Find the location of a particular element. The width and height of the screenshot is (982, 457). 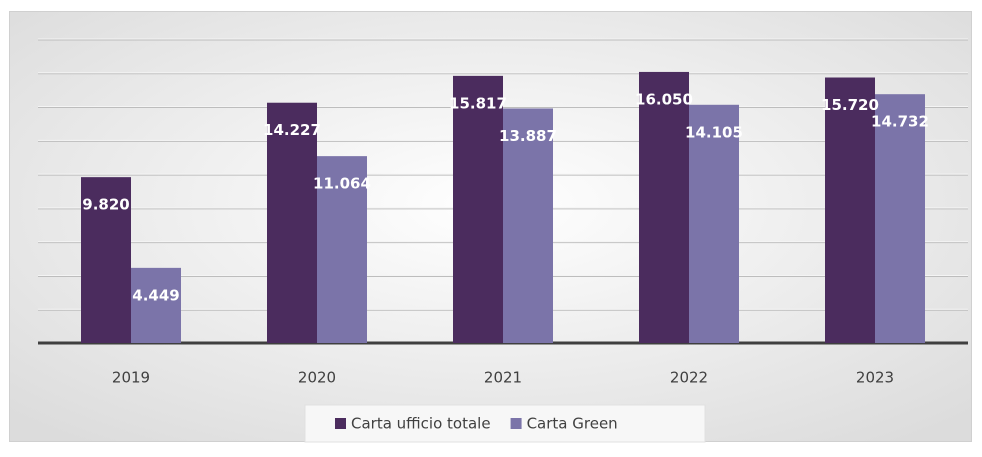

value-label: 14.732 is located at coordinates (900, 122).